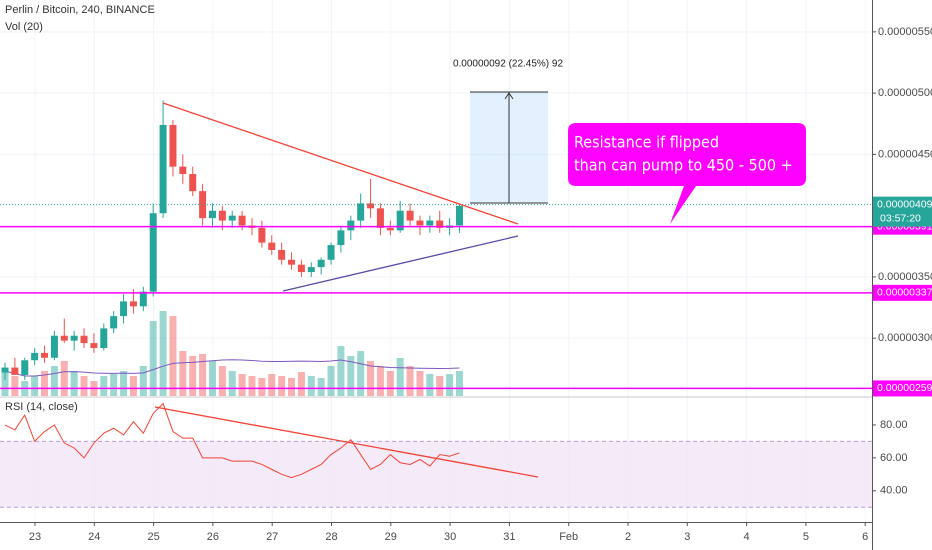 This screenshot has height=550, width=932. What do you see at coordinates (340, 163) in the screenshot?
I see `resistance-trendline` at bounding box center [340, 163].